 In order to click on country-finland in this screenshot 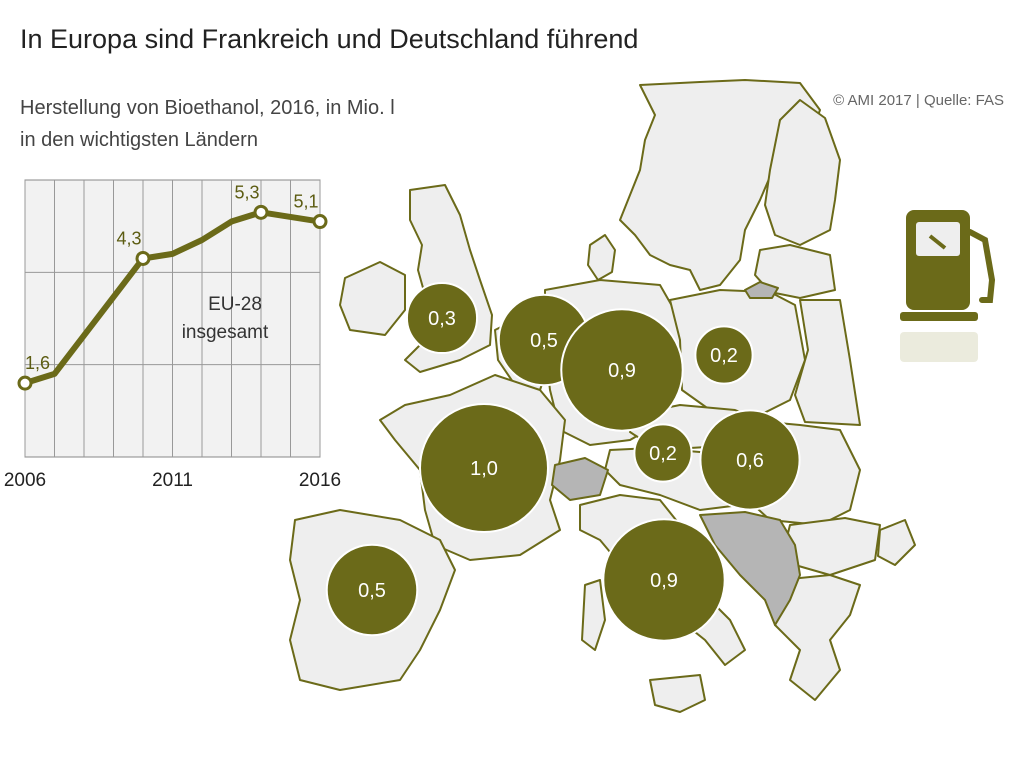, I will do `click(802, 172)`.